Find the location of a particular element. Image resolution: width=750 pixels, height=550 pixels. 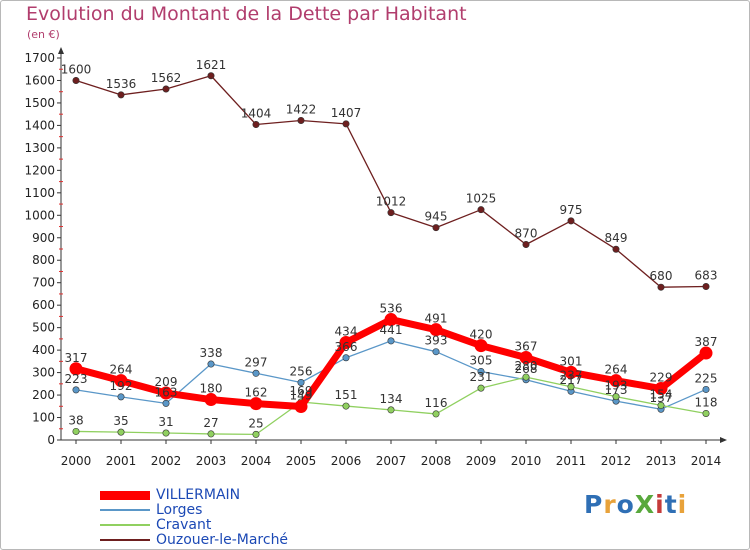

data-label: 1025 is located at coordinates (481, 199).